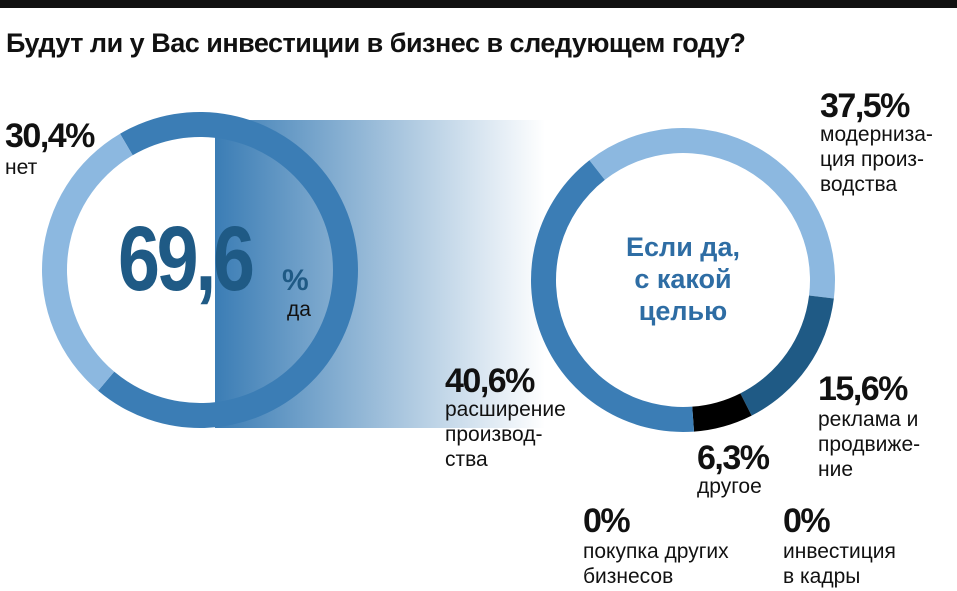 The height and width of the screenshot is (591, 957). I want to click on category-label: другое, so click(729, 486).